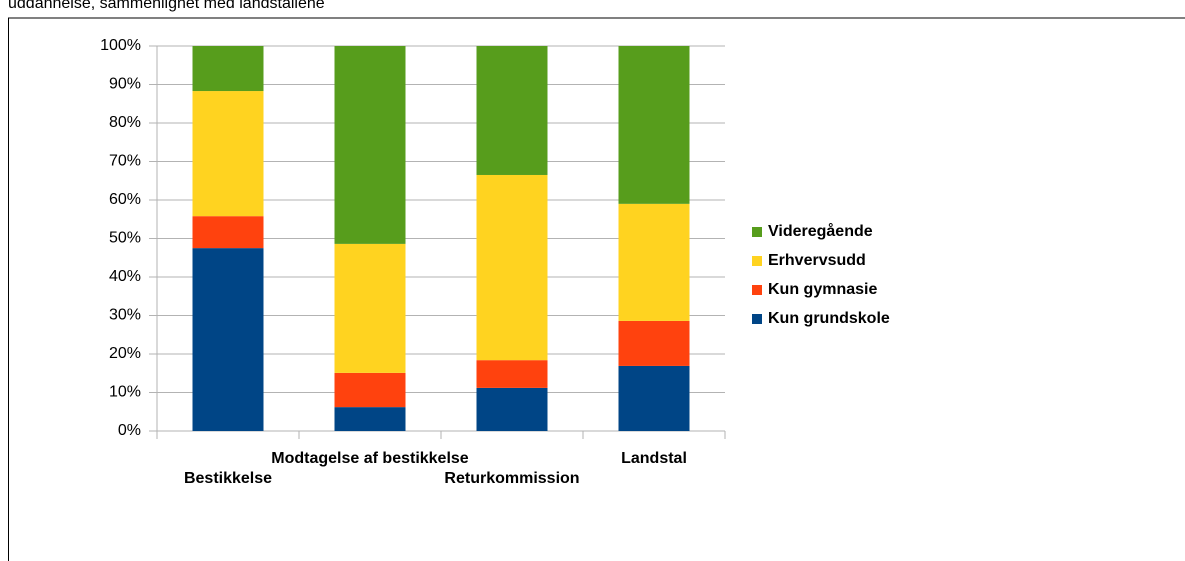 The image size is (1185, 561). I want to click on y-tick-label: 20%, so click(125, 353).